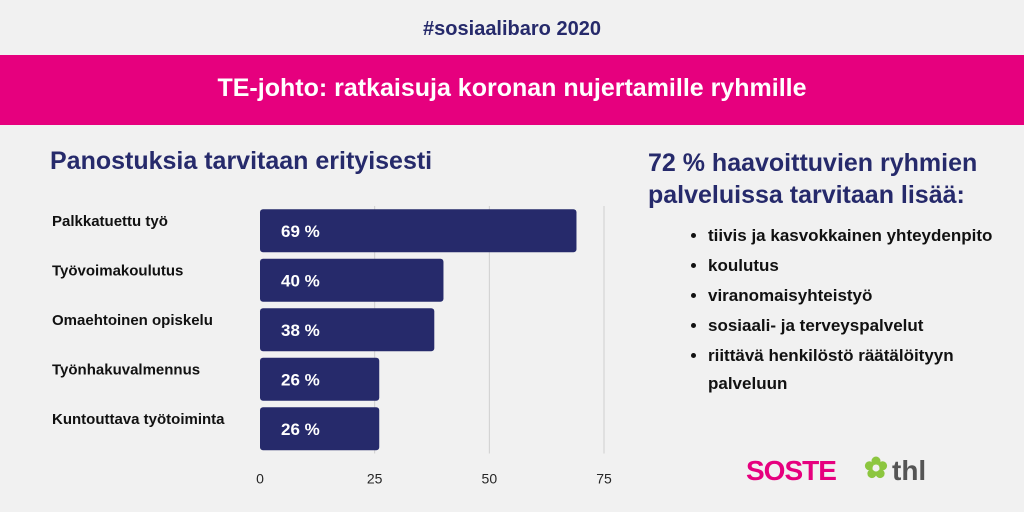  I want to click on hashtag: #sosiaalibaro 2020, so click(512, 29).